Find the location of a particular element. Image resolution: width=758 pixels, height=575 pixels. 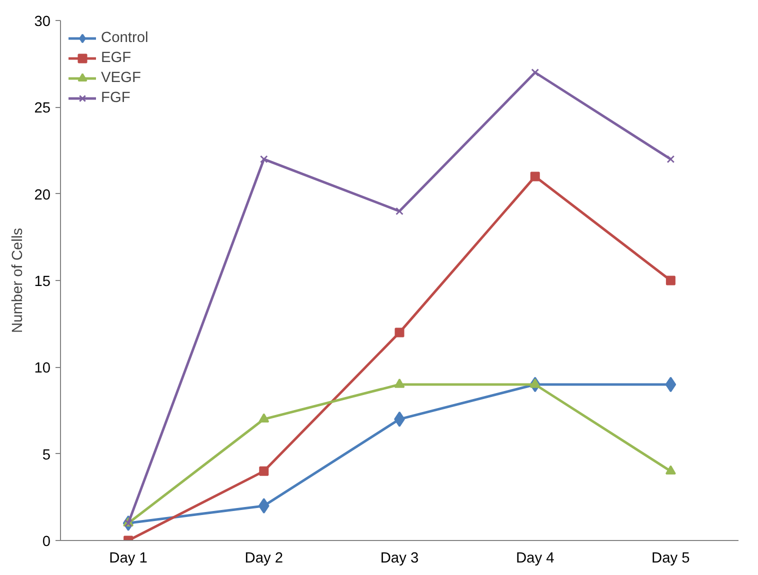

y-tick-label: 10 is located at coordinates (42, 368).